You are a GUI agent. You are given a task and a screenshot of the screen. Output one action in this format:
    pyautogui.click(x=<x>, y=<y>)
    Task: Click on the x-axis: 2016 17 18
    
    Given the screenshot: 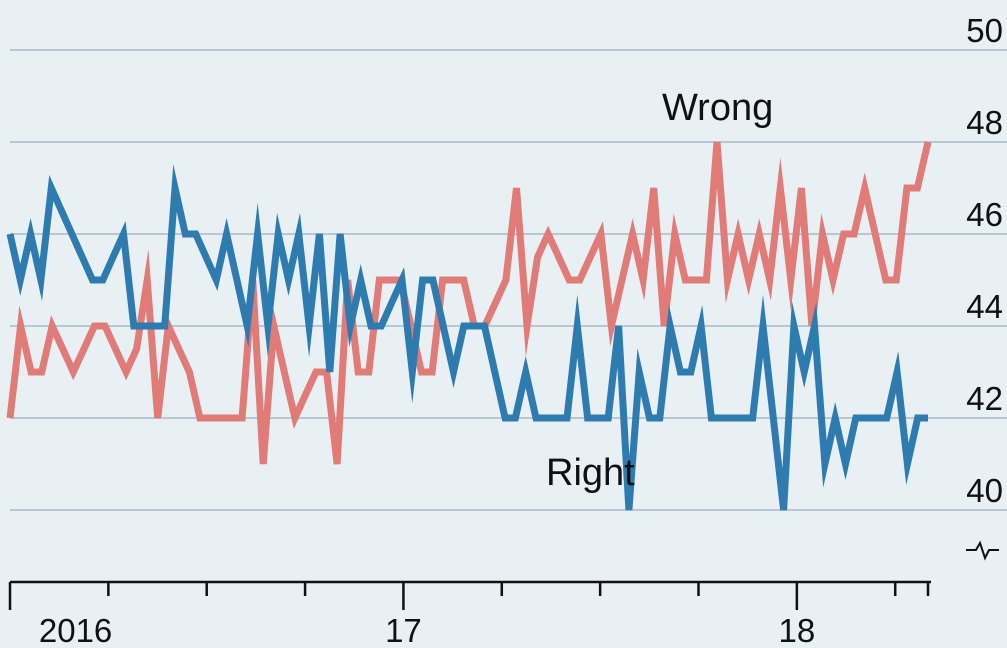 What is the action you would take?
    pyautogui.click(x=469, y=614)
    